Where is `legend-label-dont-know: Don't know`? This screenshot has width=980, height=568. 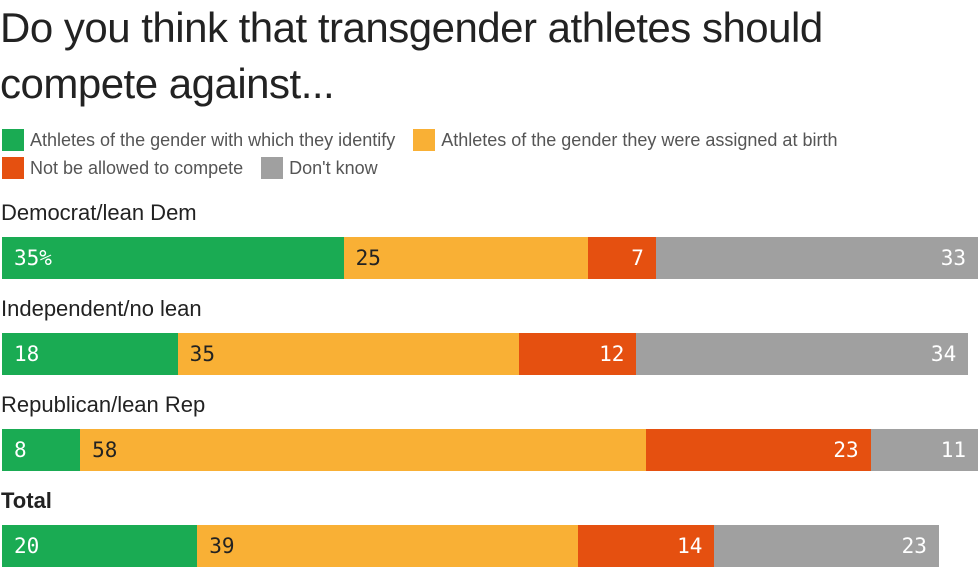
legend-label-dont-know: Don't know is located at coordinates (333, 167).